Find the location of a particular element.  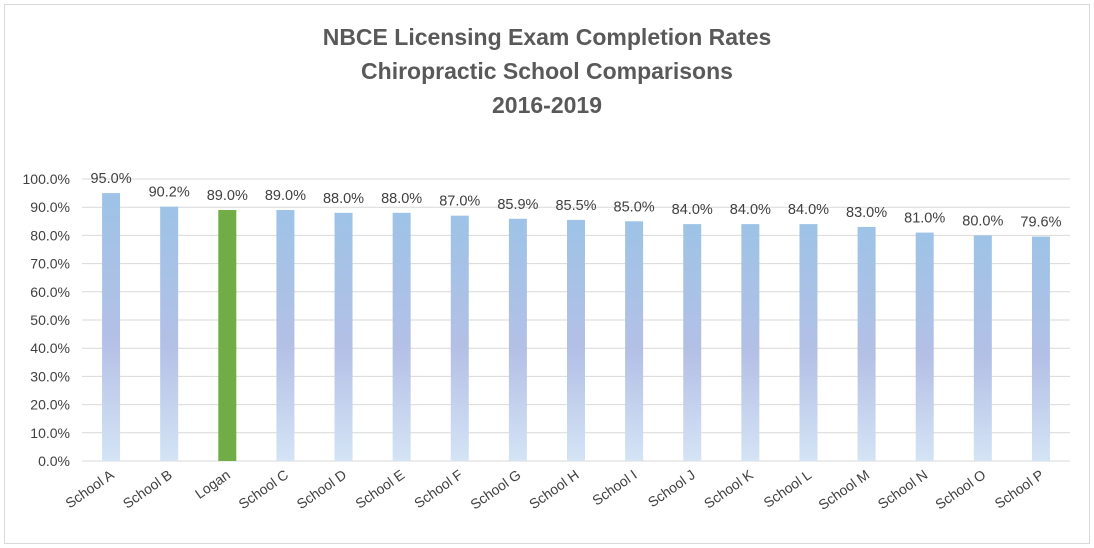

data-label: 80.0% is located at coordinates (982, 221).